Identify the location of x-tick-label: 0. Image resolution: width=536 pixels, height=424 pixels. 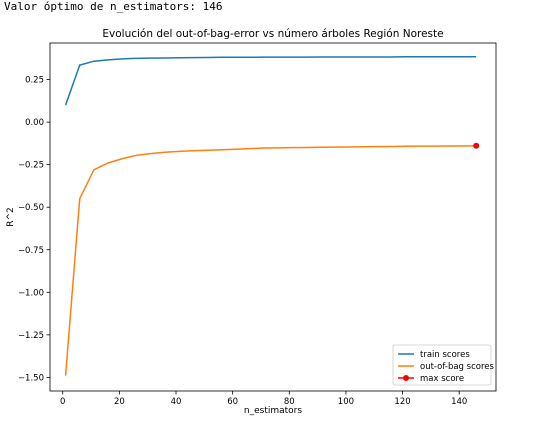
(62, 402).